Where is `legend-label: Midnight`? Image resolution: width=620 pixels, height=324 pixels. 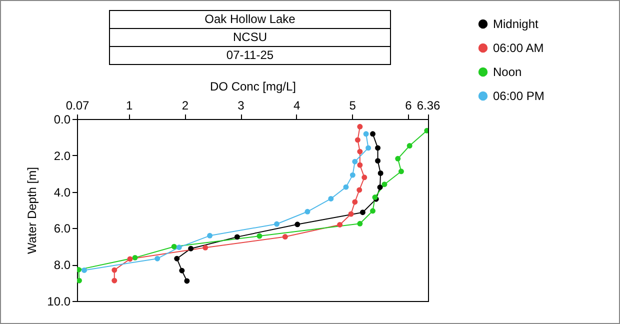
legend-label: Midnight is located at coordinates (516, 24).